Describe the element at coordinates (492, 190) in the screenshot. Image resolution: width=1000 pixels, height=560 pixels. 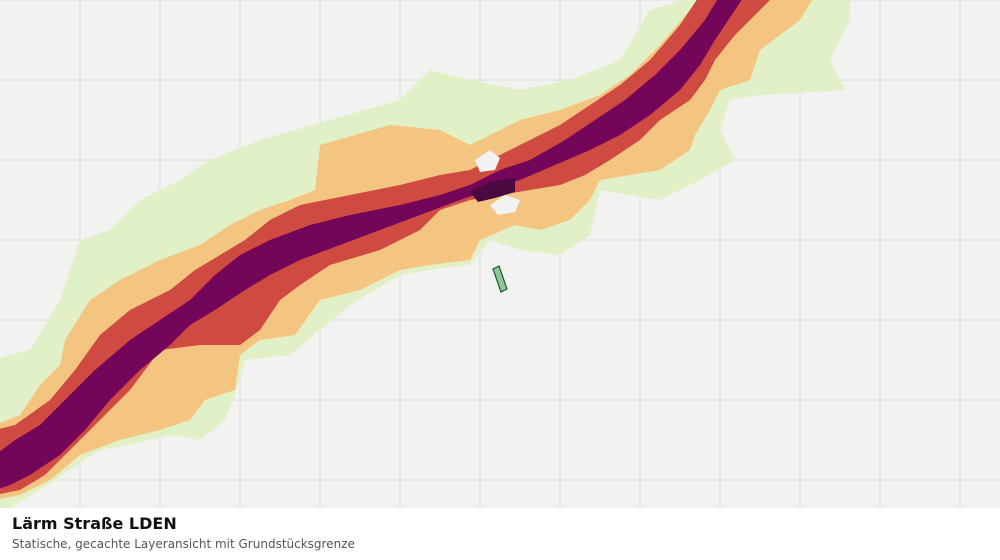
I see `noise-band-peak` at that location.